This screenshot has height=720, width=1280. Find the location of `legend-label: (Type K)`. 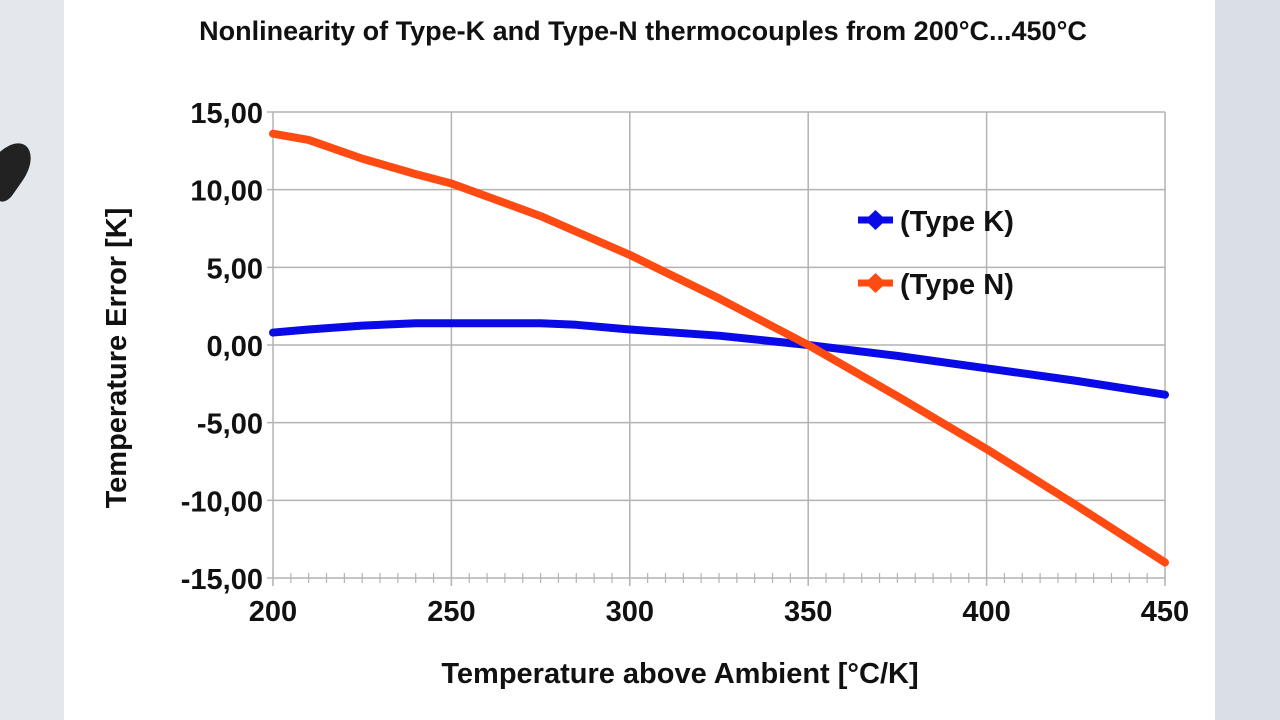

legend-label: (Type K) is located at coordinates (957, 222).